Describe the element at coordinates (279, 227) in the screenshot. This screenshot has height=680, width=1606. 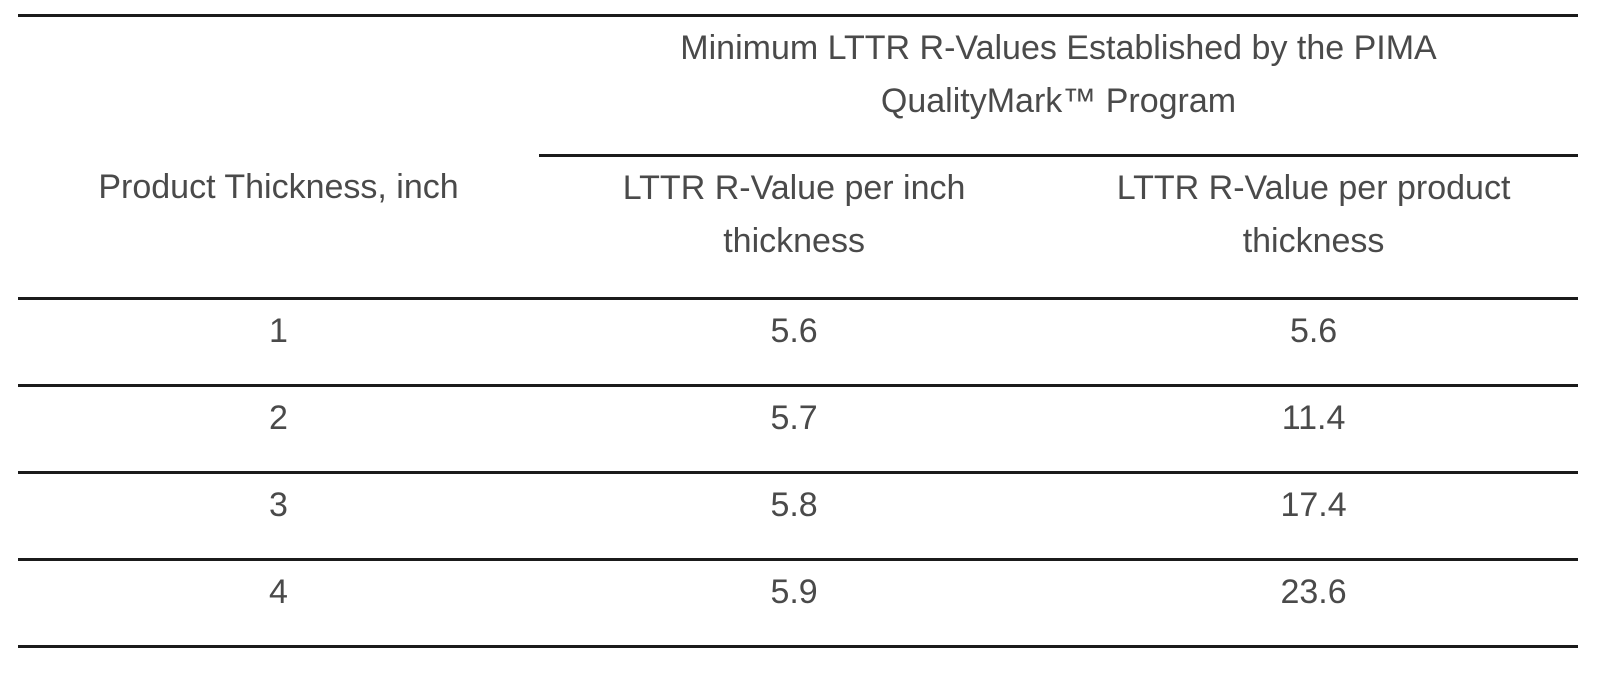
I see `column-header-product-thickness: Product Thickness, inch` at that location.